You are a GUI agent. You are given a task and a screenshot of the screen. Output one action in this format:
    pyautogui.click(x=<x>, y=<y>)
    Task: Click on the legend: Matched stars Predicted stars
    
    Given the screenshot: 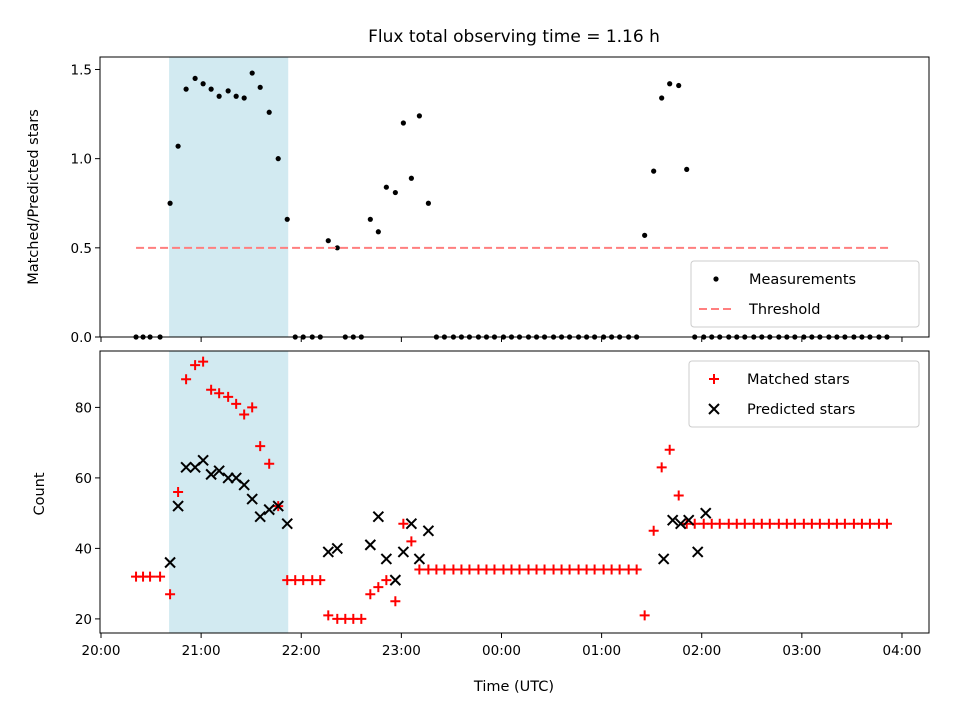 What is the action you would take?
    pyautogui.click(x=804, y=394)
    